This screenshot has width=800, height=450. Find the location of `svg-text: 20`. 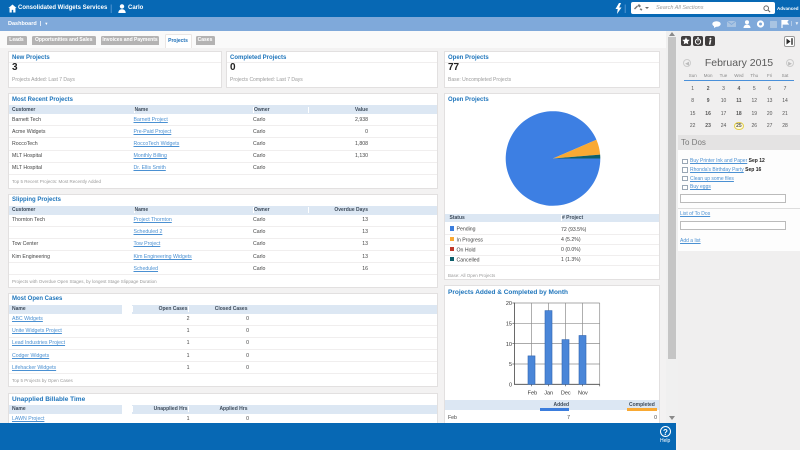

svg-text: 20 is located at coordinates (509, 304).